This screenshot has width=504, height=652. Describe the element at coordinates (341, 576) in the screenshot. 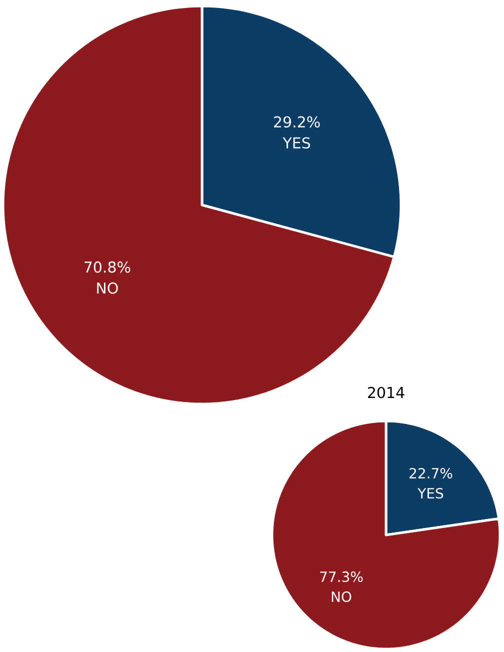

I see `data-label: 77.3%` at that location.